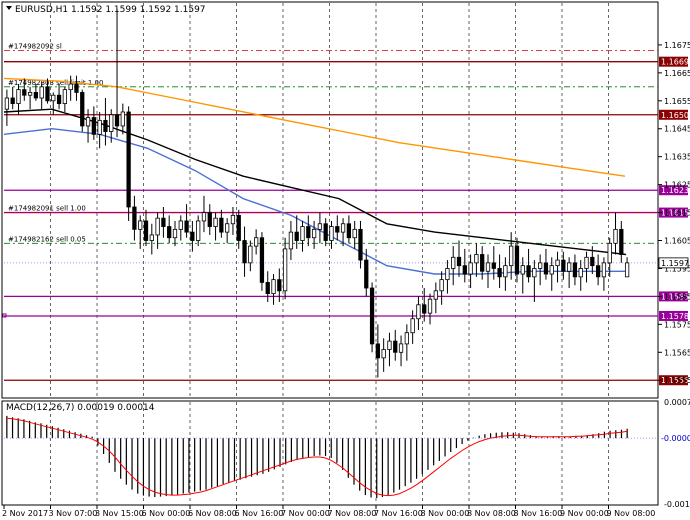  Describe the element at coordinates (491, 513) in the screenshot. I see `time-tick-label: 8 Nov 08:00` at that location.